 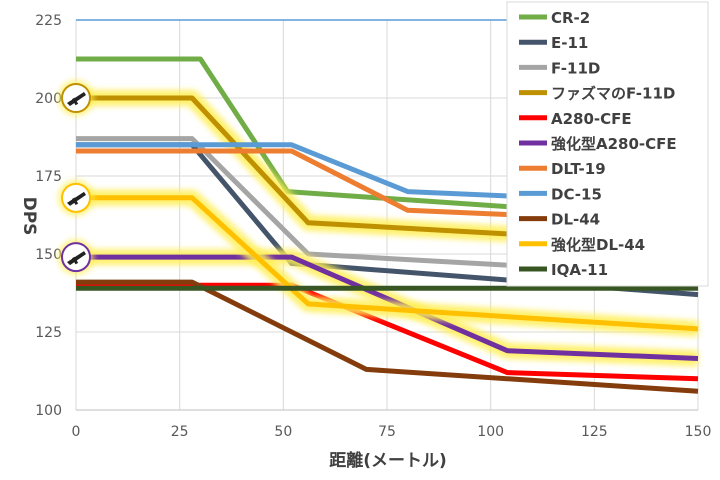 I want to click on legend-item: DC-15, so click(x=560, y=194).